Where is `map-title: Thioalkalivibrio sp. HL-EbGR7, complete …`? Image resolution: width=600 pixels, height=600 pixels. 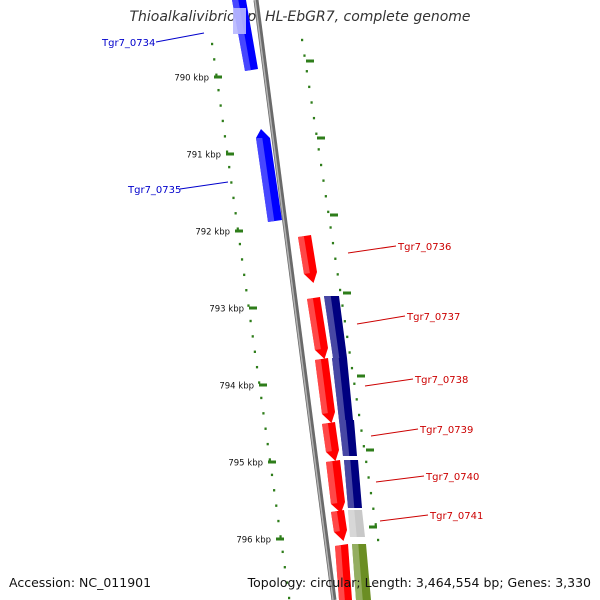
map-title: Thioalkalivibrio sp. HL-EbGR7, complete … is located at coordinates (300, 17).